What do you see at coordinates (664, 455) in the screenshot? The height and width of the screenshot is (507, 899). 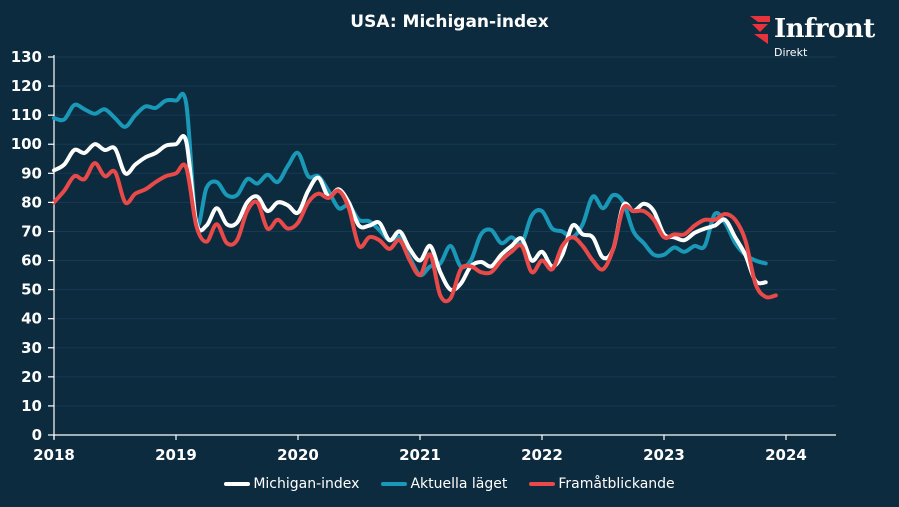 I see `x-tick-label: 2023` at bounding box center [664, 455].